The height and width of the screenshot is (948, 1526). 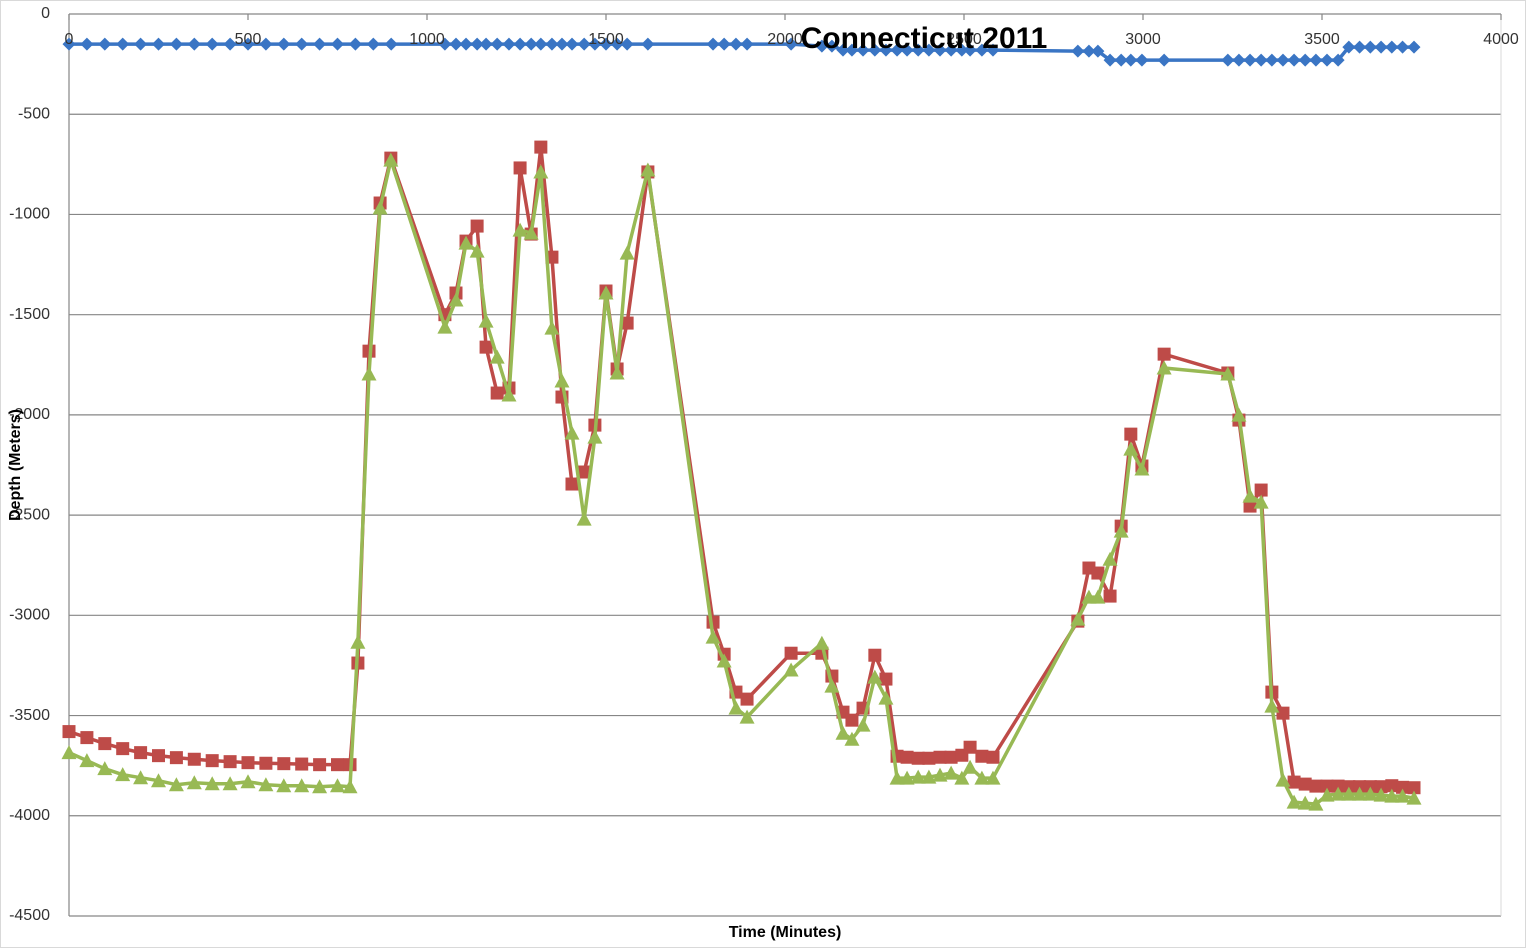 What do you see at coordinates (427, 39) in the screenshot?
I see `x-tick-label: 1000` at bounding box center [427, 39].